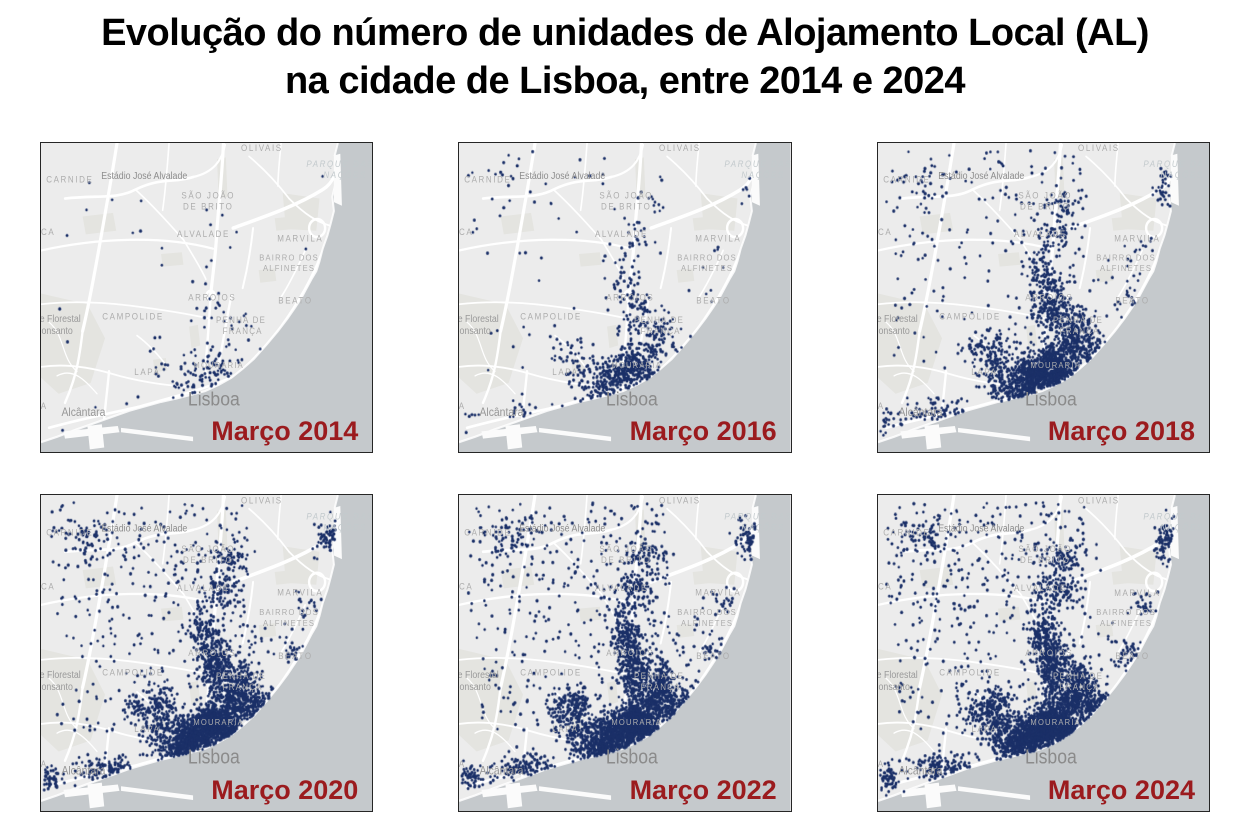 This screenshot has width=1250, height=829. What do you see at coordinates (285, 431) in the screenshot?
I see `panel-date-label: Março 2014` at bounding box center [285, 431].